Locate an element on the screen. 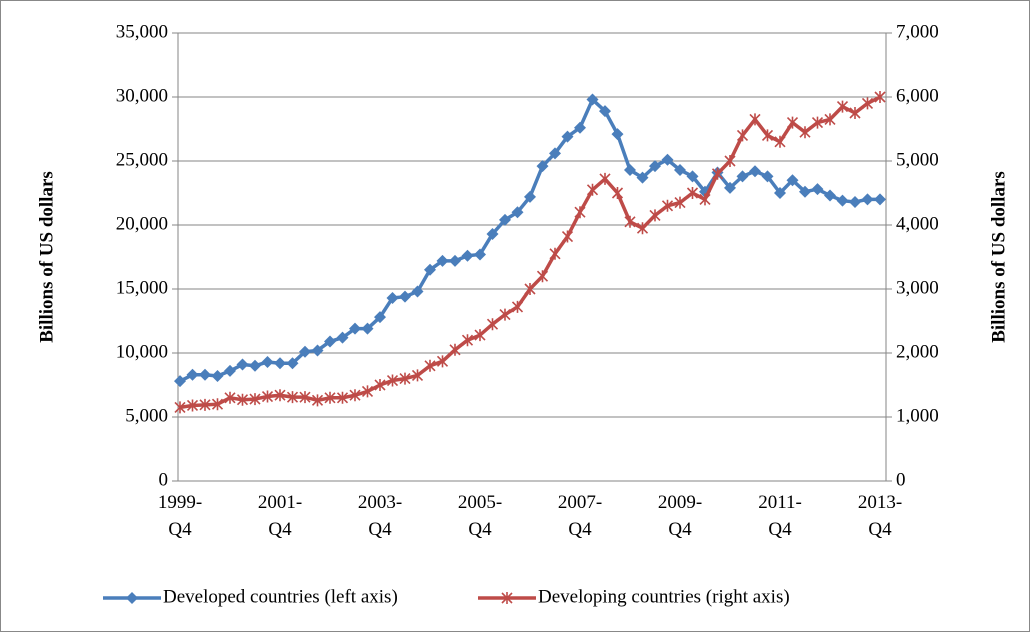 This screenshot has height=633, width=1031. y2-tick-label: 6,000 is located at coordinates (917, 95).